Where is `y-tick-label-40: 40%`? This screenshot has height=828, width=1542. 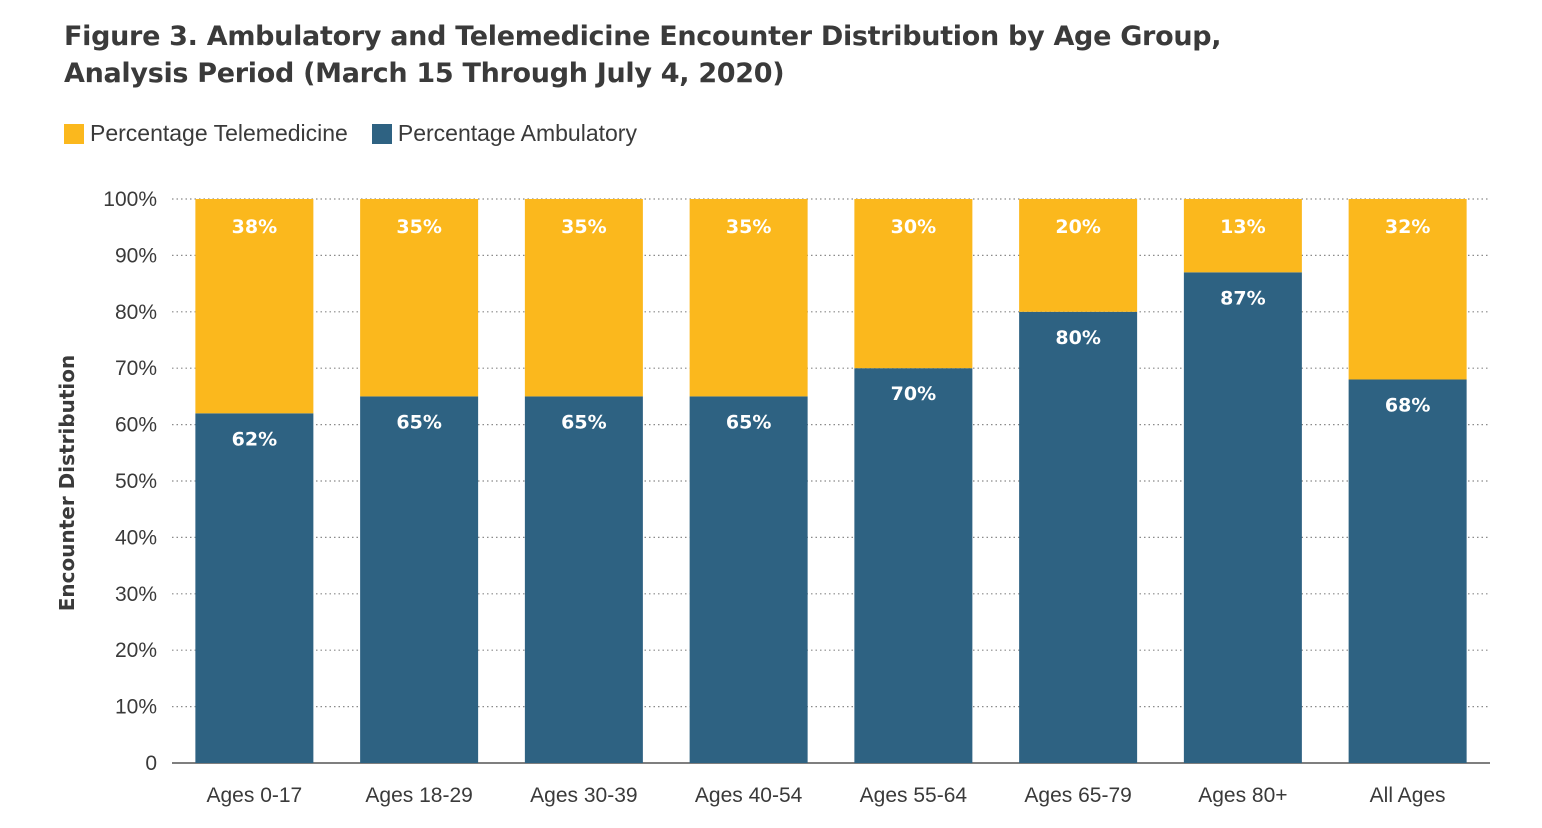
y-tick-label-40: 40% is located at coordinates (136, 537).